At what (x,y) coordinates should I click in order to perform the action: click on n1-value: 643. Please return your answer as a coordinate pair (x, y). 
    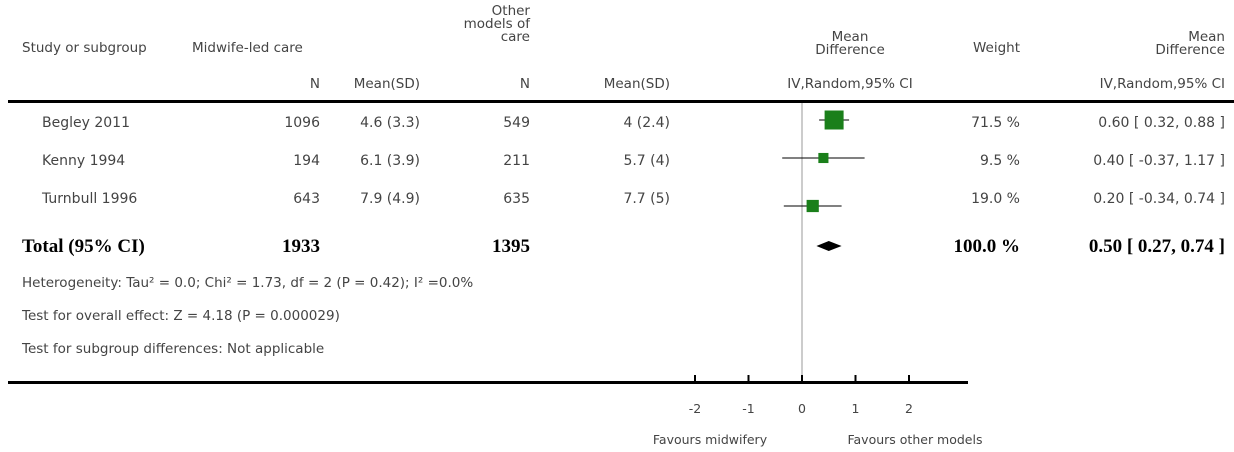
    Looking at the image, I should click on (306, 199).